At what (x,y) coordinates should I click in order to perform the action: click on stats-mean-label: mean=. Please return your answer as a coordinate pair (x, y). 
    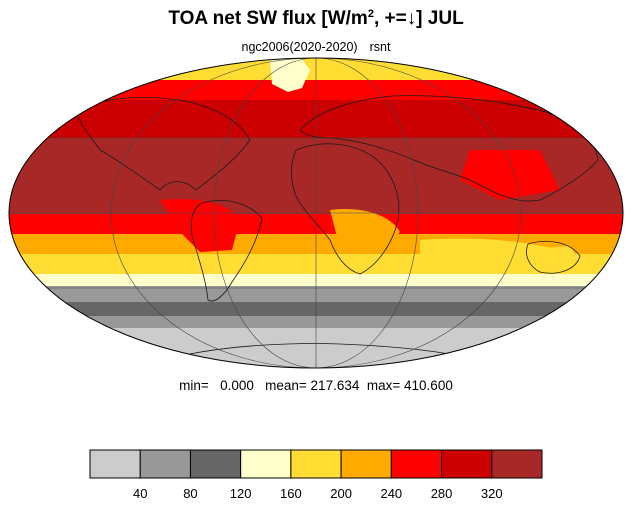
    Looking at the image, I should click on (286, 385).